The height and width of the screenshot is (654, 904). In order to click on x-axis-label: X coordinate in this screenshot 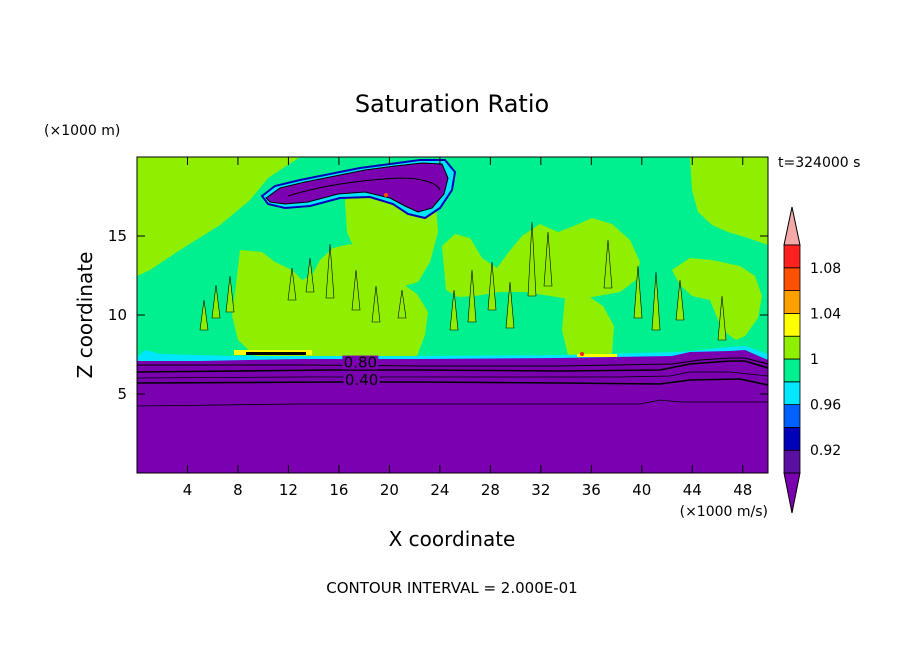, I will do `click(452, 539)`.